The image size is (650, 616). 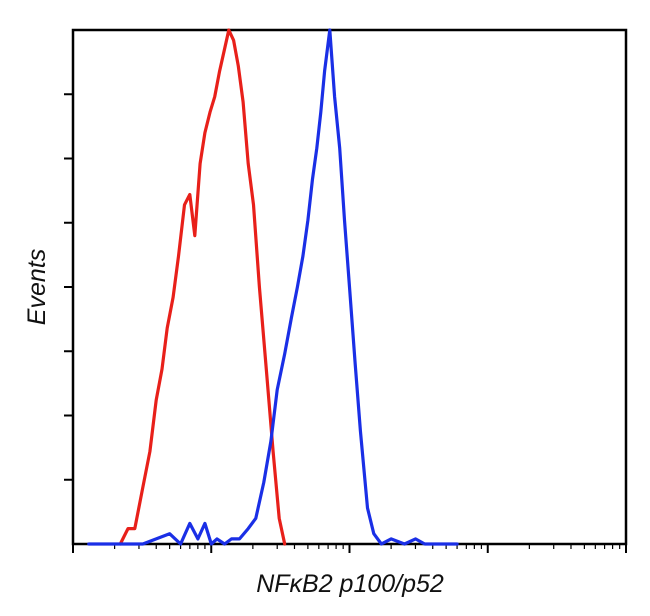 What do you see at coordinates (350, 584) in the screenshot?
I see `x-axis-label: NFκB2 p100/p52` at bounding box center [350, 584].